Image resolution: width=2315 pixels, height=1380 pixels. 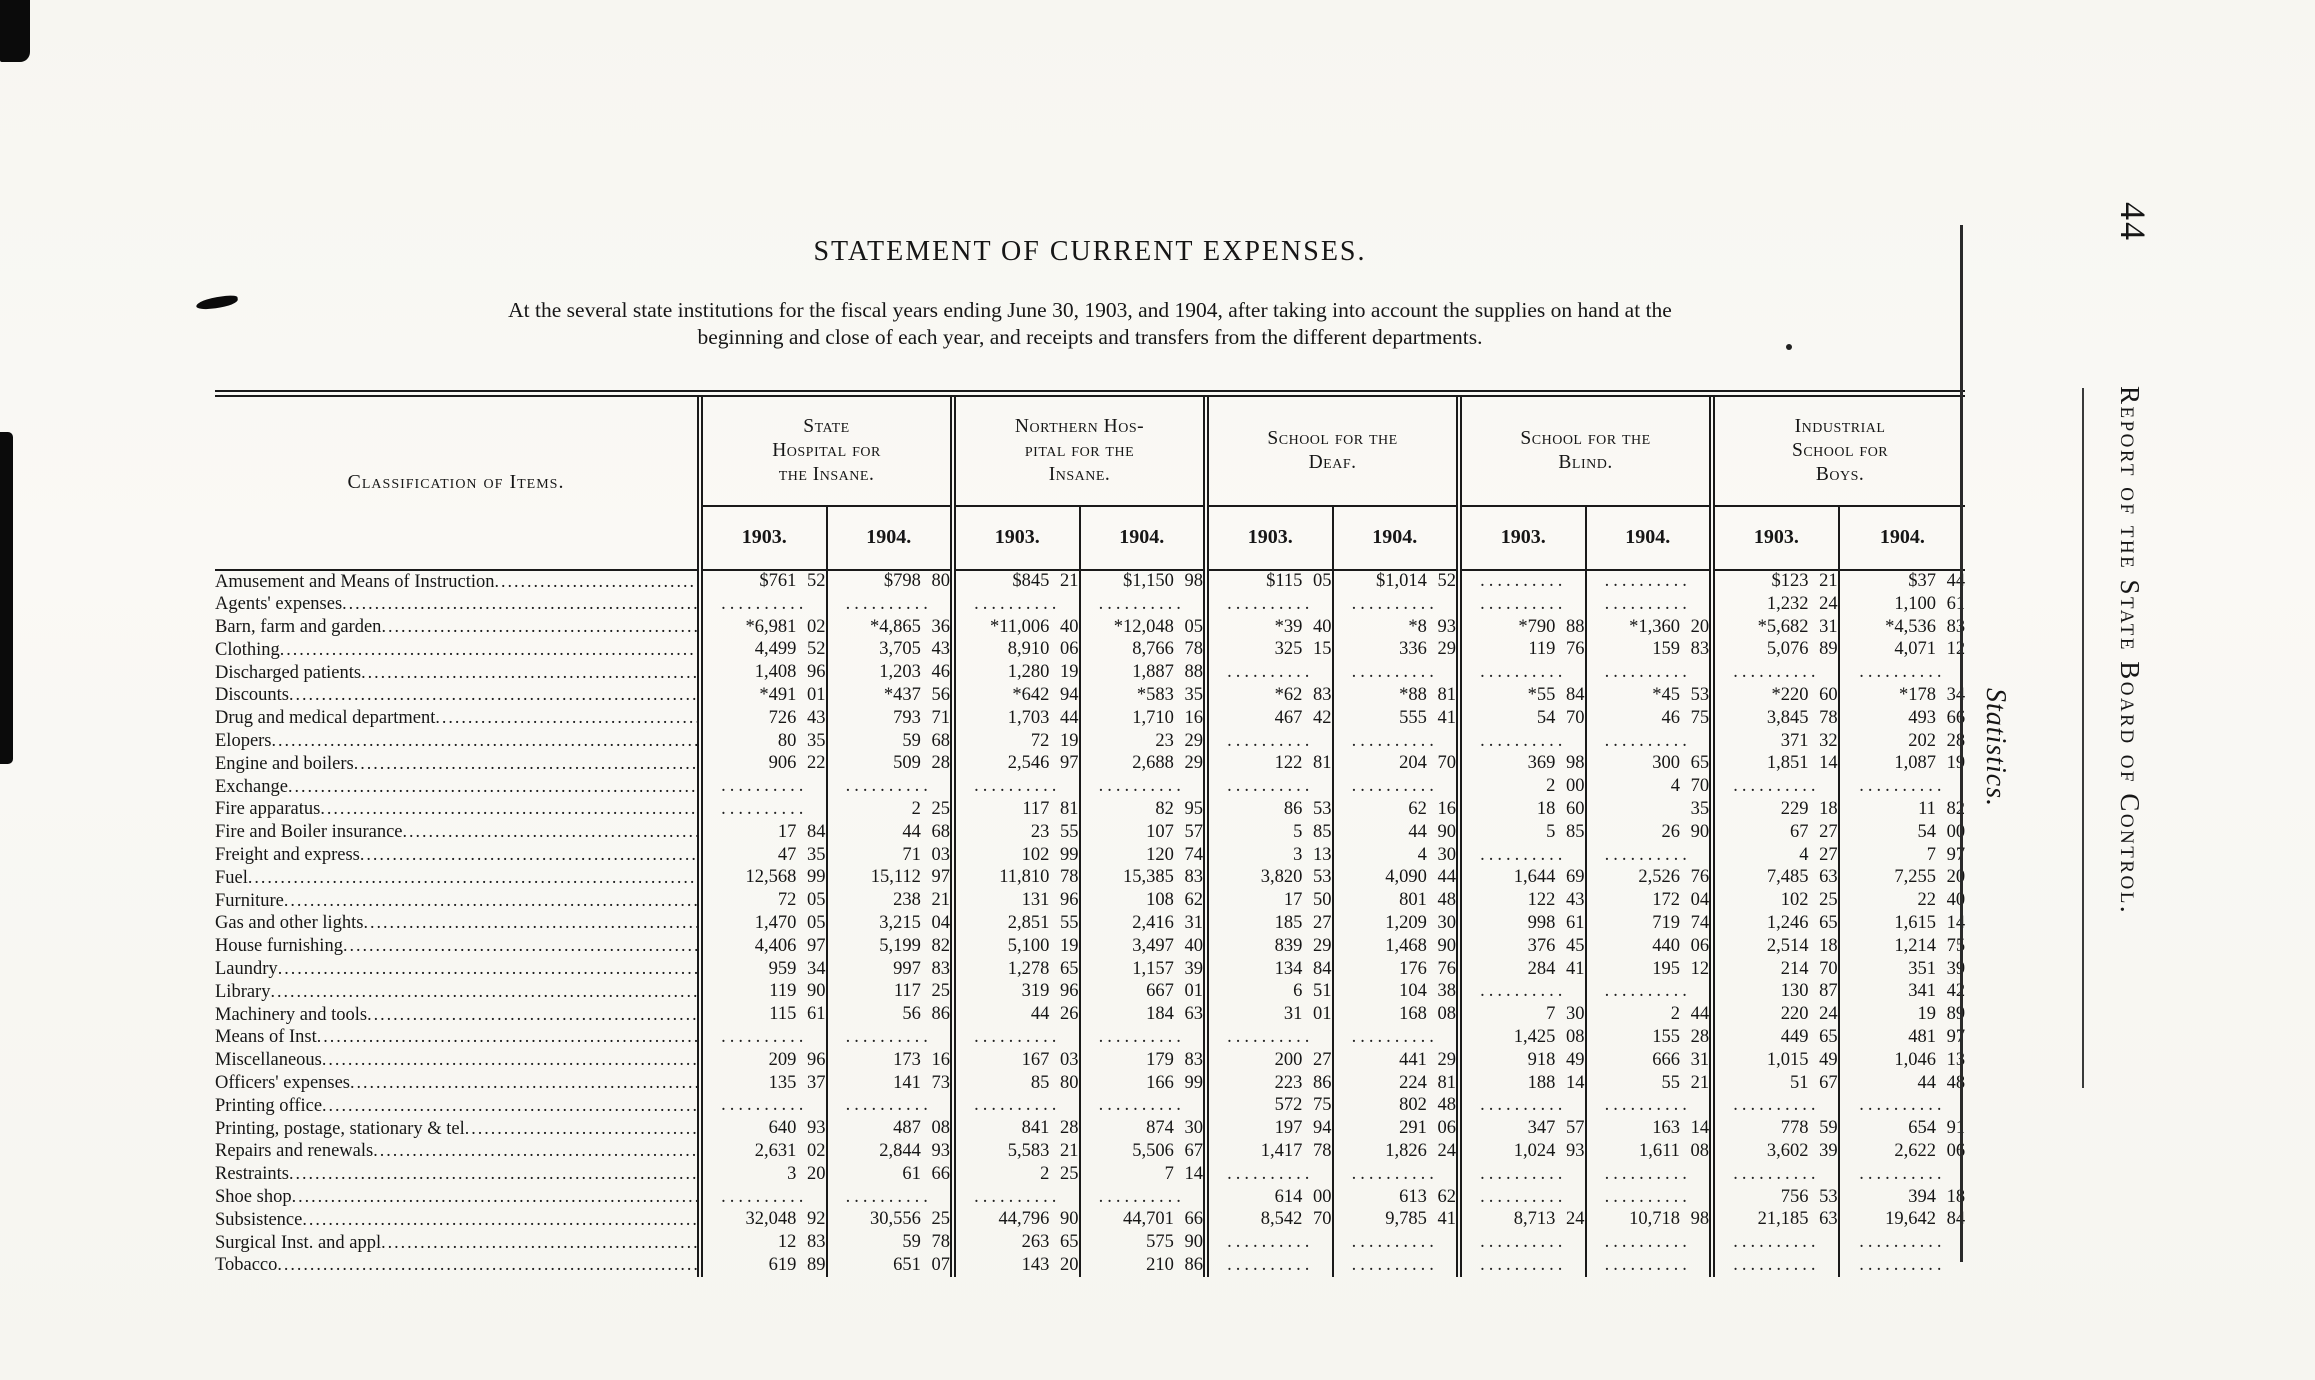 What do you see at coordinates (1395, 878) in the screenshot?
I see `expense-cell: 4,090 44` at bounding box center [1395, 878].